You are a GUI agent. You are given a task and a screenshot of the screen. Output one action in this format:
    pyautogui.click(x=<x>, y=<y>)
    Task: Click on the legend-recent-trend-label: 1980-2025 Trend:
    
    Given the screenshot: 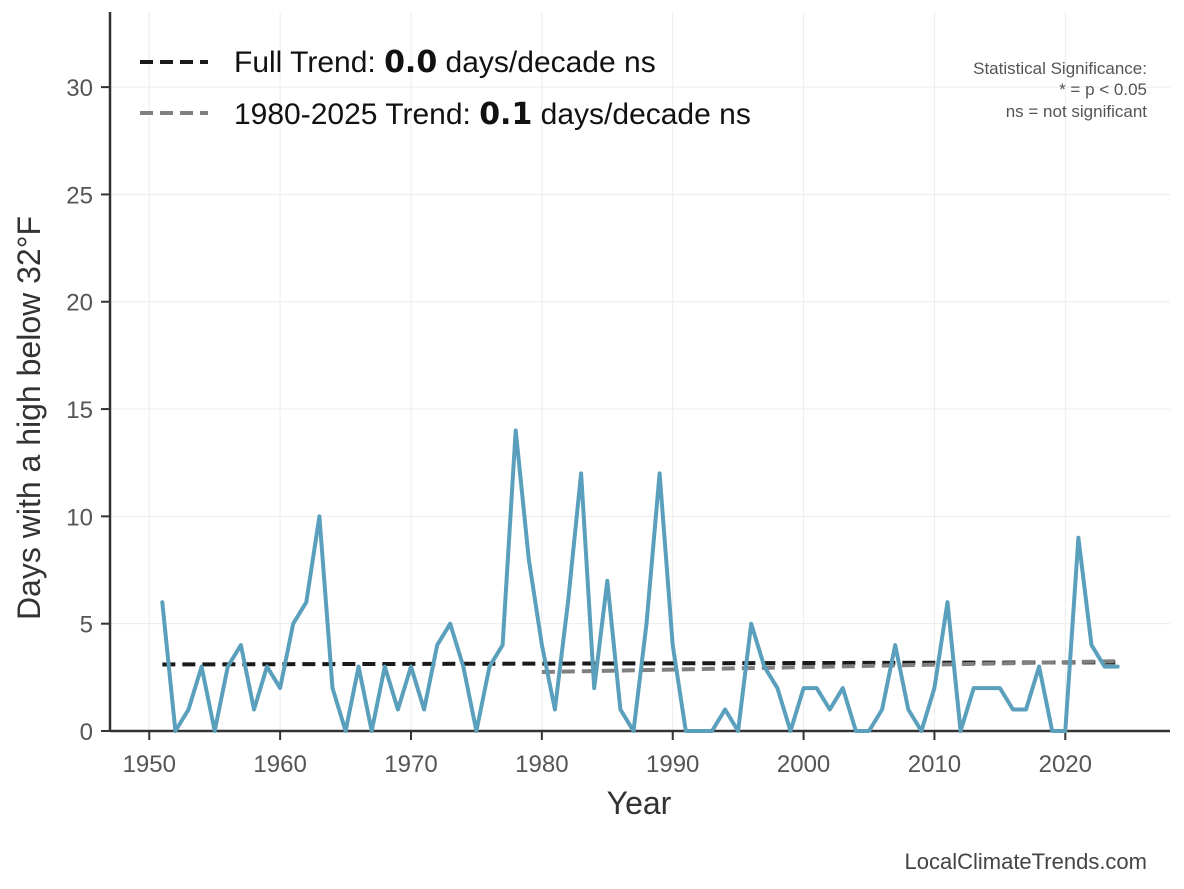 What is the action you would take?
    pyautogui.click(x=356, y=114)
    